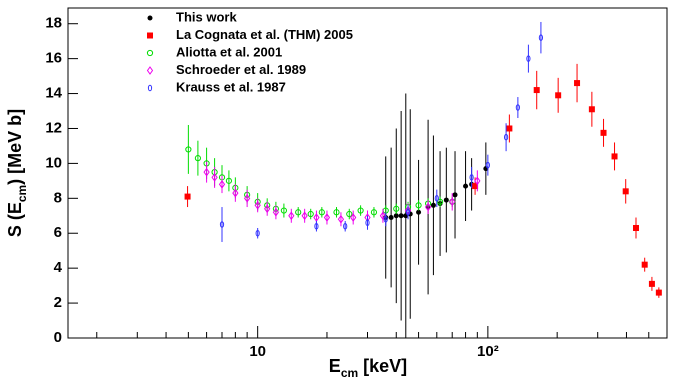  What do you see at coordinates (58, 302) in the screenshot?
I see `y-tick-label: 2` at bounding box center [58, 302].